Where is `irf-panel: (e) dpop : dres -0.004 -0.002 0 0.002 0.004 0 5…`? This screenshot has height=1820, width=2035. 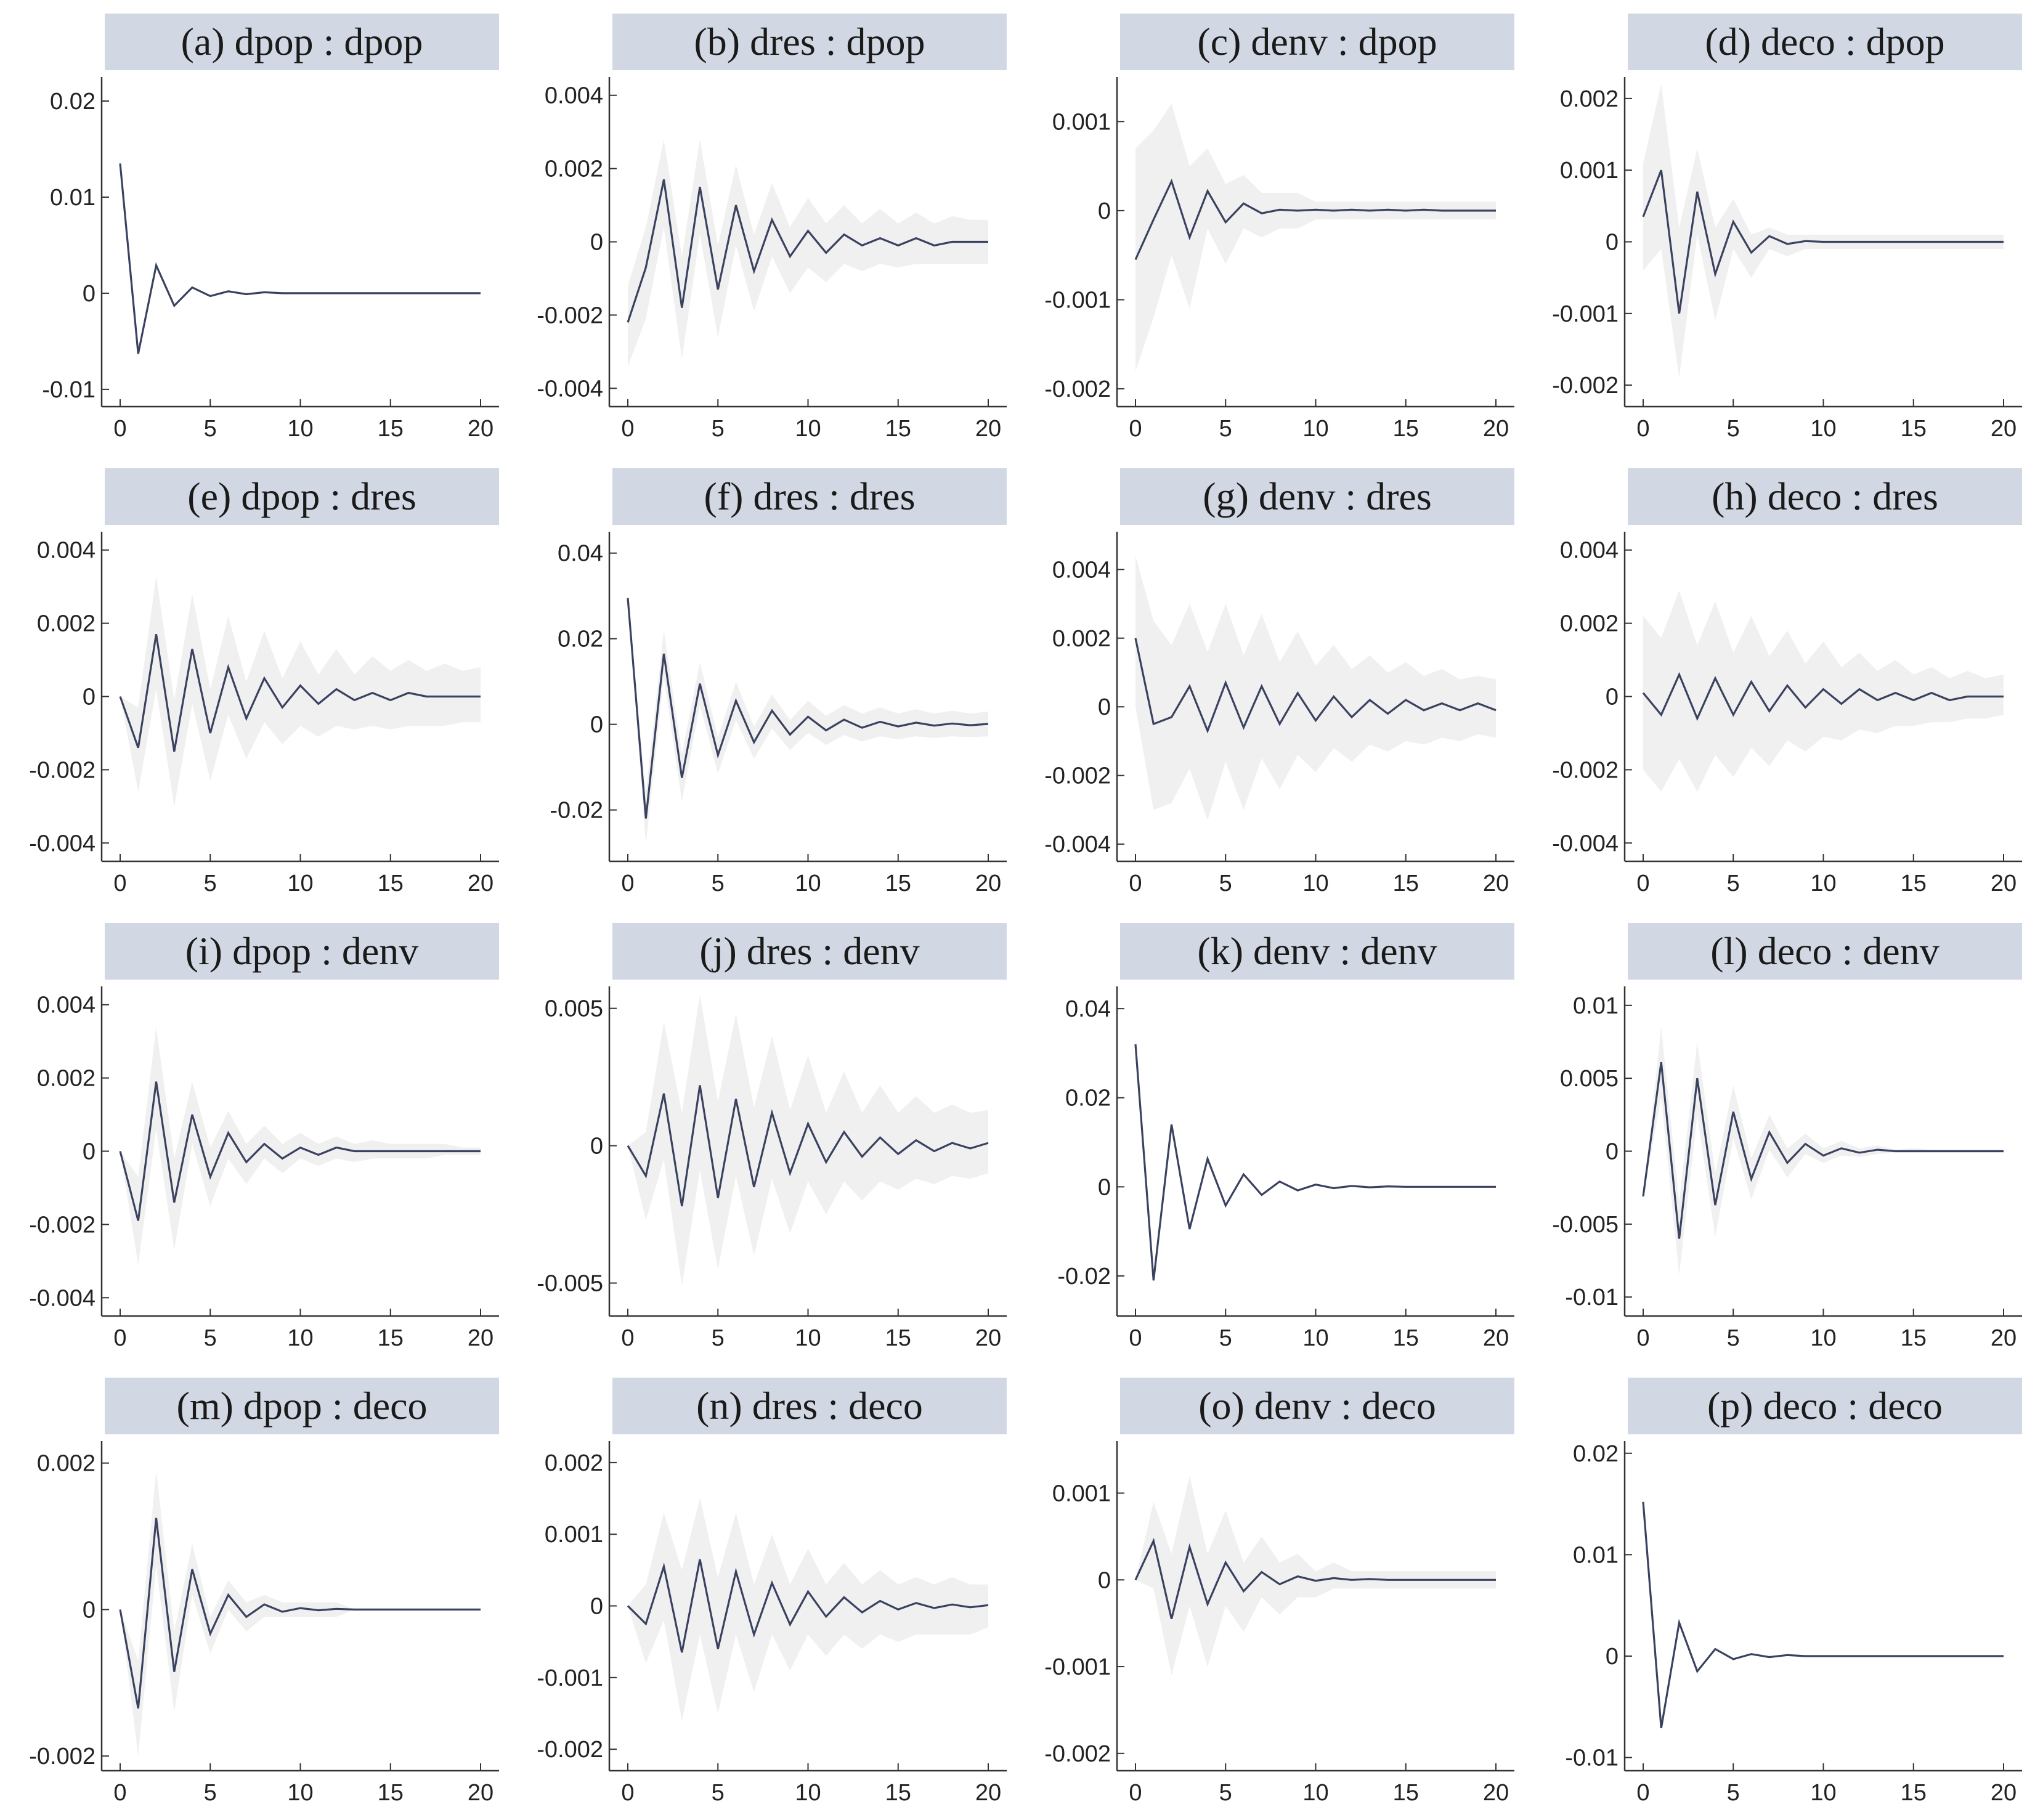 irf-panel: (e) dpop : dres -0.004 -0.002 0 0.002 0.004 0 5… is located at coordinates (254, 682).